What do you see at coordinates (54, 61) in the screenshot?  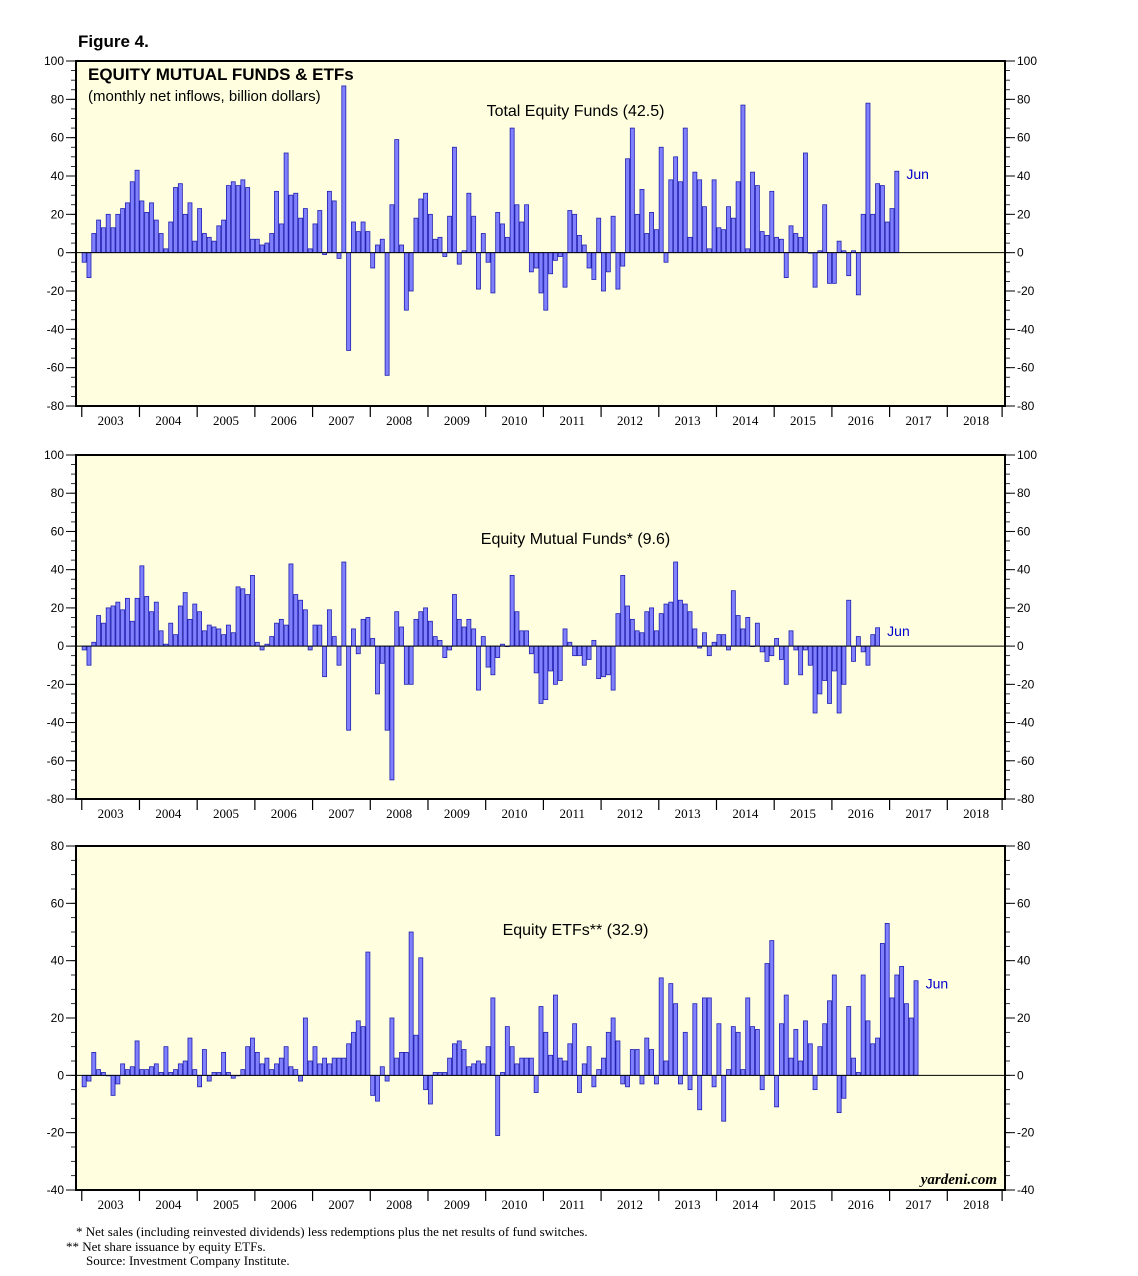 I see `y-tick-label-left: 100` at bounding box center [54, 61].